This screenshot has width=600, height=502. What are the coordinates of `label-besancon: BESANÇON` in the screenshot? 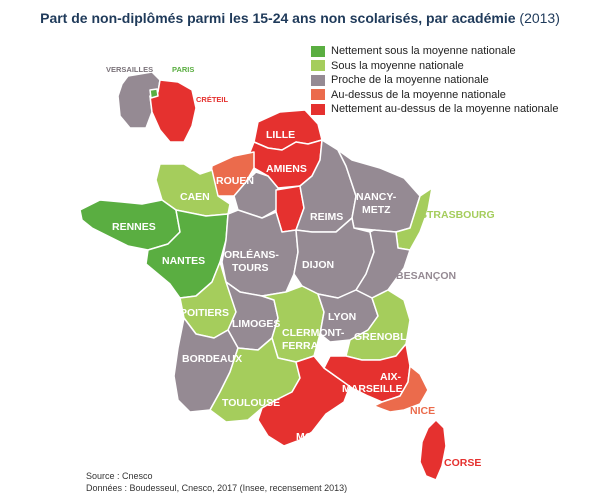 It's located at (426, 276).